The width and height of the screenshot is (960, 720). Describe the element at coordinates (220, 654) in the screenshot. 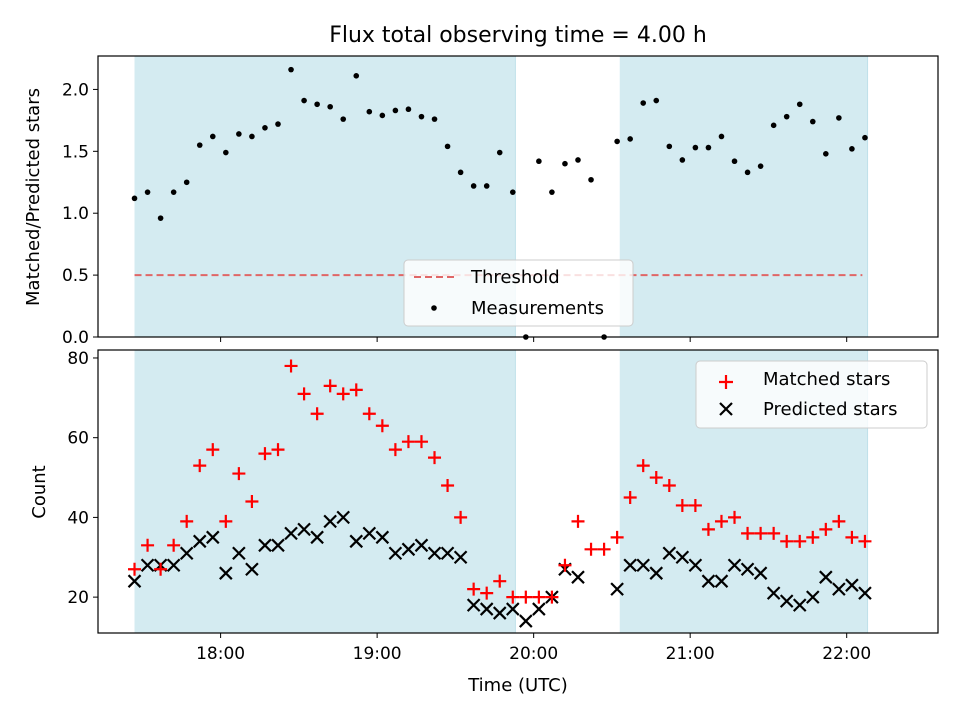

I see `x-tick-label: 18:00` at that location.